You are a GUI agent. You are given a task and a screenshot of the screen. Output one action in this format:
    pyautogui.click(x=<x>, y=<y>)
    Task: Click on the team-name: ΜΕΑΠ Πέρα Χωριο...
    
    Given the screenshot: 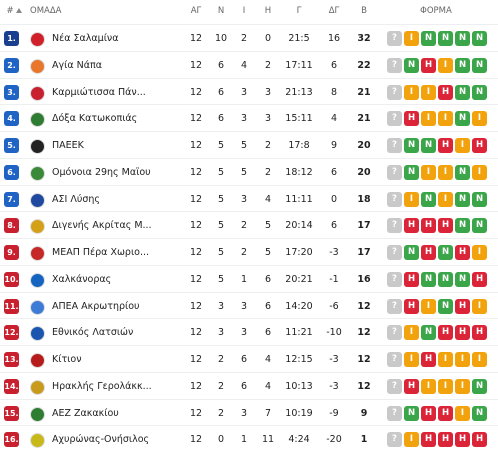 What is the action you would take?
    pyautogui.click(x=101, y=252)
    